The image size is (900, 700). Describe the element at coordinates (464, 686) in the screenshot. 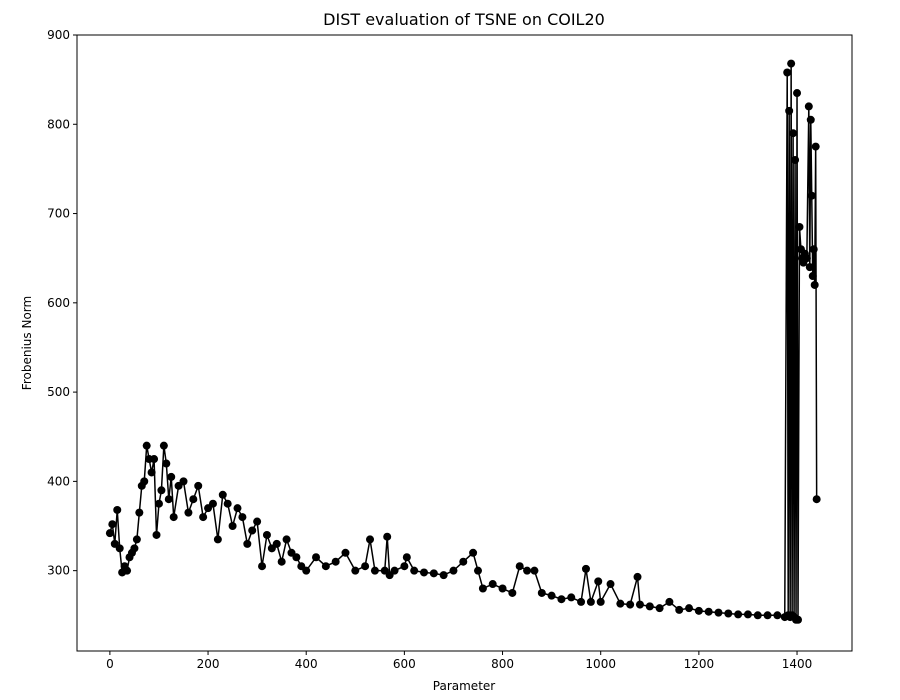

I see `x-axis-label: Parameter` at that location.